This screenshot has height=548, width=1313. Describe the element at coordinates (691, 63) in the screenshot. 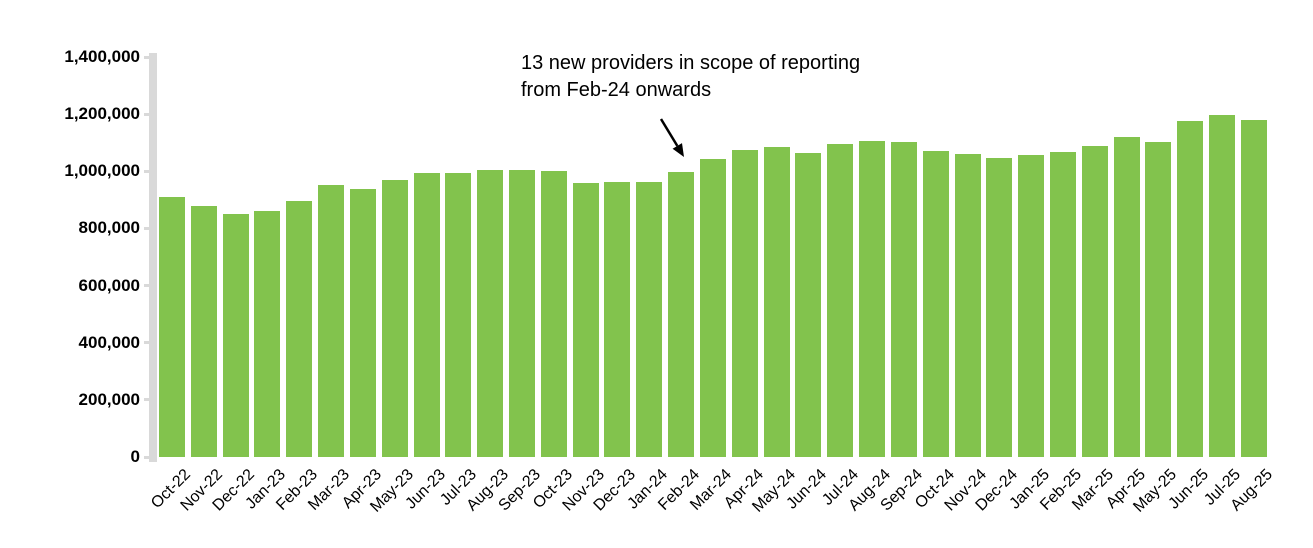

I see `annotation-line1: 13 new providers in scope of reporting` at that location.